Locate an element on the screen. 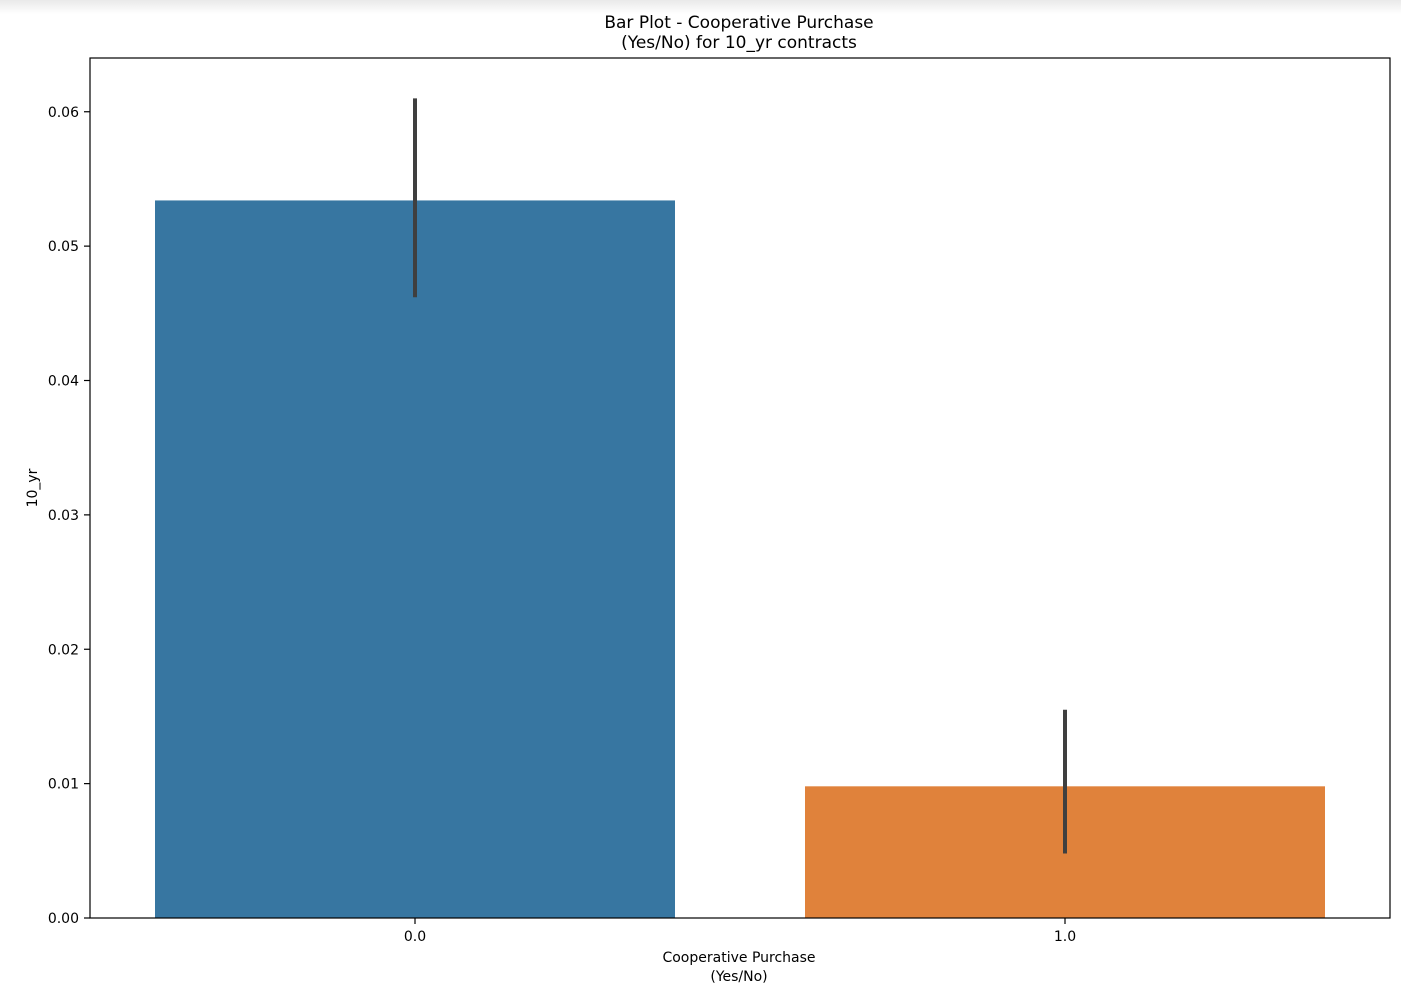  x-axis-label-text-line-1: Cooperative Purchase is located at coordinates (738, 958).